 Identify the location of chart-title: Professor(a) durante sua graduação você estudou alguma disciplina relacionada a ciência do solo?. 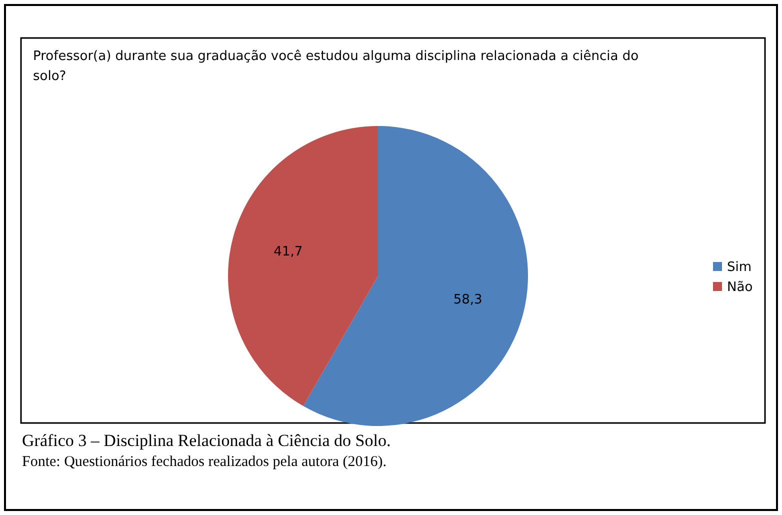
(336, 66).